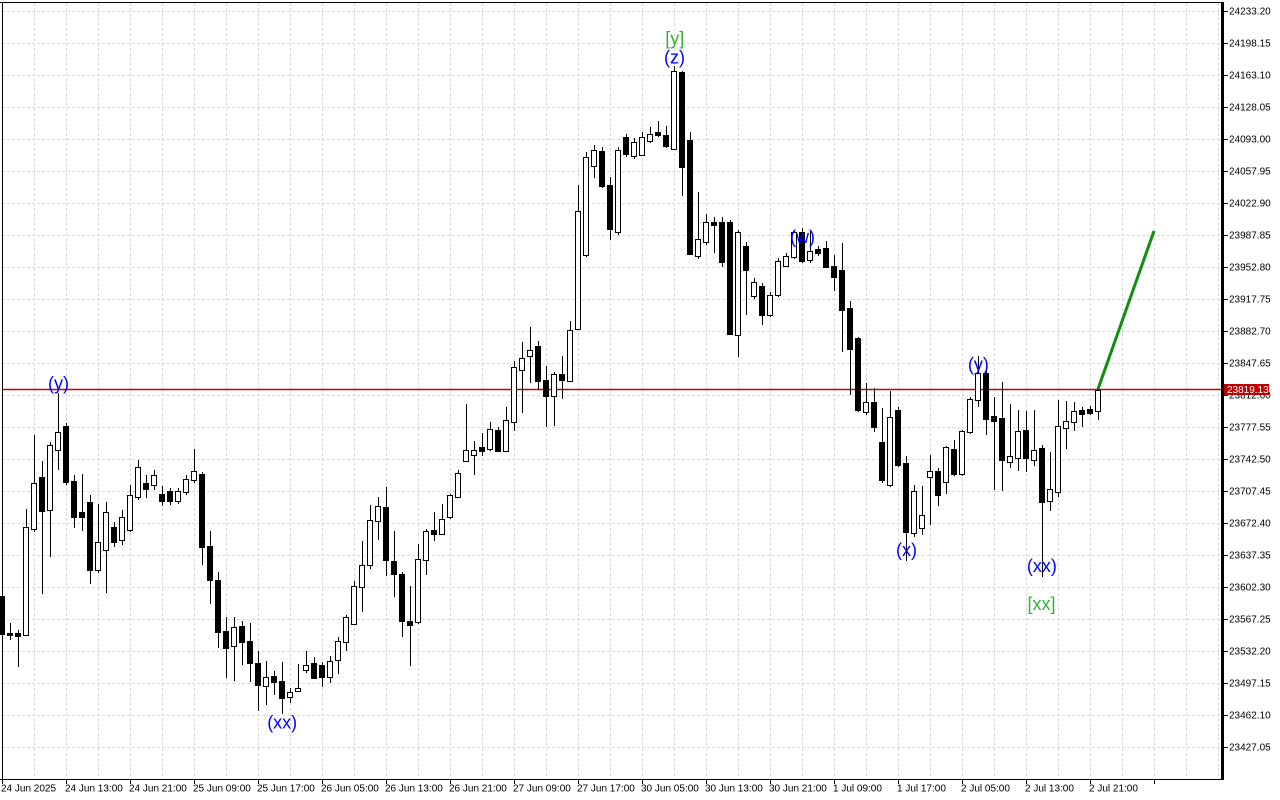 The height and width of the screenshot is (800, 1280). What do you see at coordinates (906, 550) in the screenshot?
I see `svg-text: (x)` at bounding box center [906, 550].